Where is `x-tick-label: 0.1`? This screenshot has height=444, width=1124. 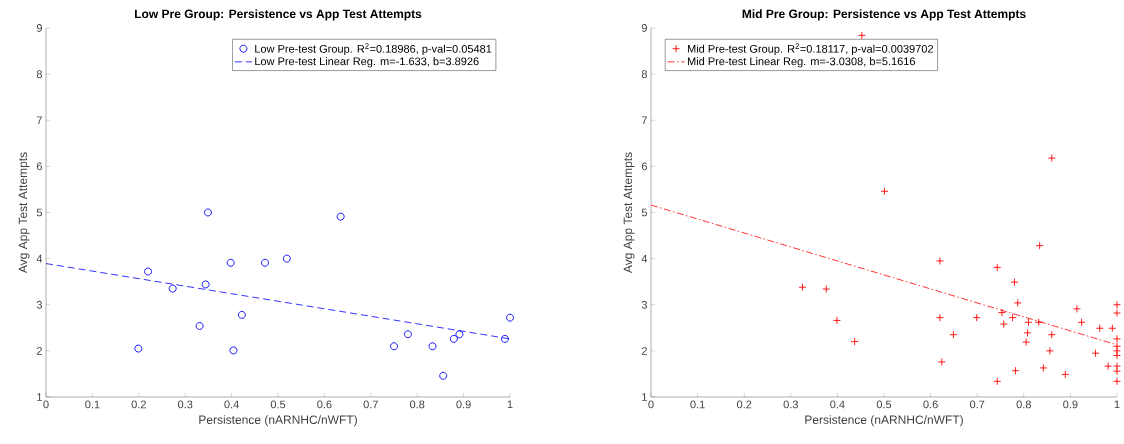 x-tick-label: 0.1 is located at coordinates (697, 404).